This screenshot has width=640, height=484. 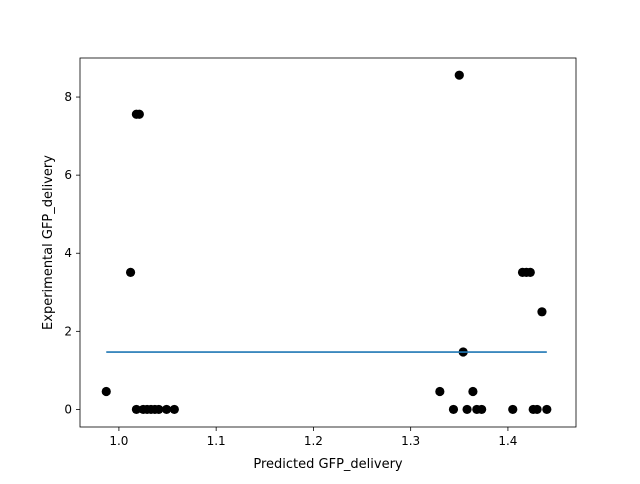 I want to click on y-tick-label: 4, so click(x=68, y=253).